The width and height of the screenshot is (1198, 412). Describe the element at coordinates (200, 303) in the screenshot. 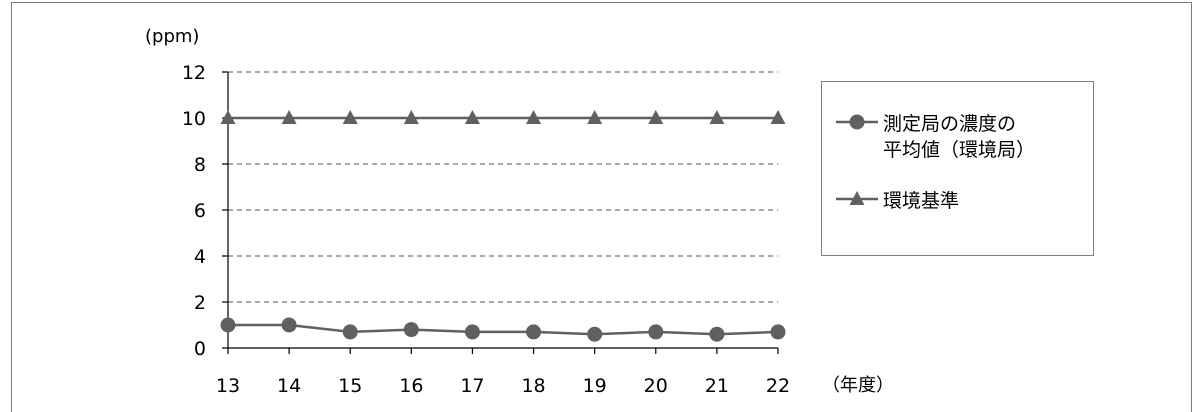

I see `y-tick-label: 2` at that location.